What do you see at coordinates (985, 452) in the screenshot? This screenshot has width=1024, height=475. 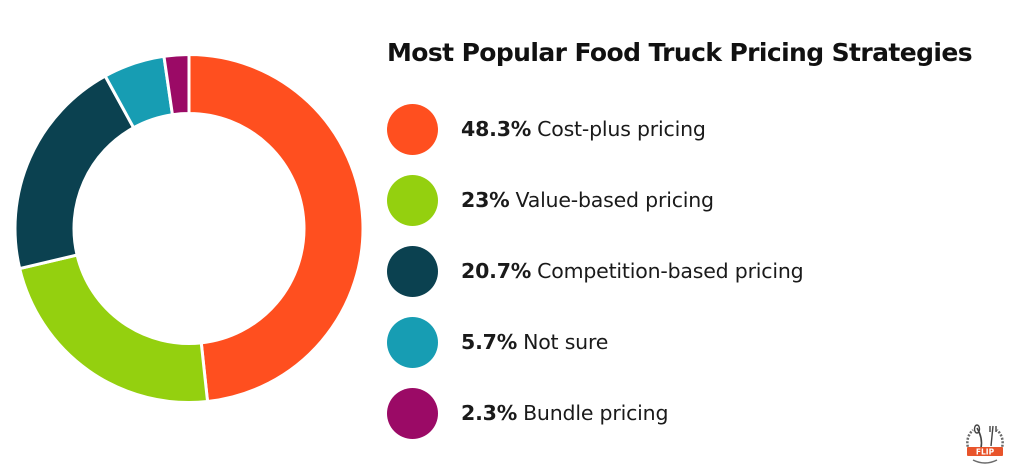 I see `svg-text: FLIP` at bounding box center [985, 452].